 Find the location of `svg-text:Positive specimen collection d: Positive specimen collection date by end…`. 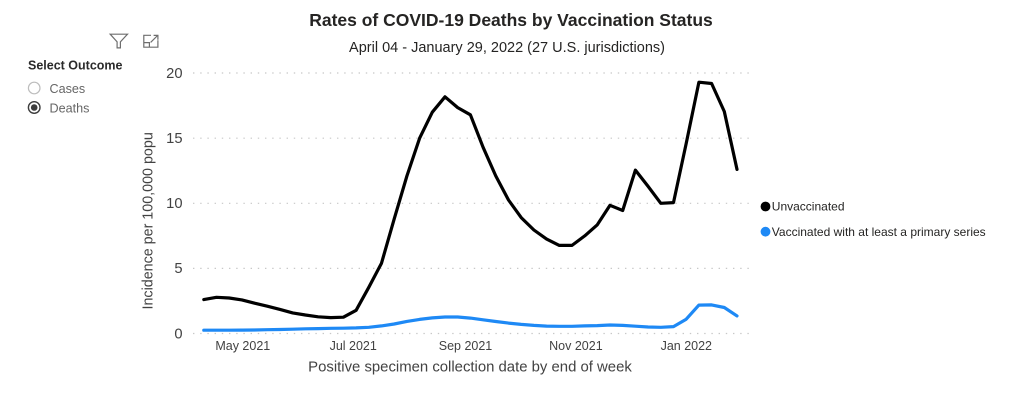

svg-text:Positive specimen collection d: Positive specimen collection date by end… is located at coordinates (470, 368).